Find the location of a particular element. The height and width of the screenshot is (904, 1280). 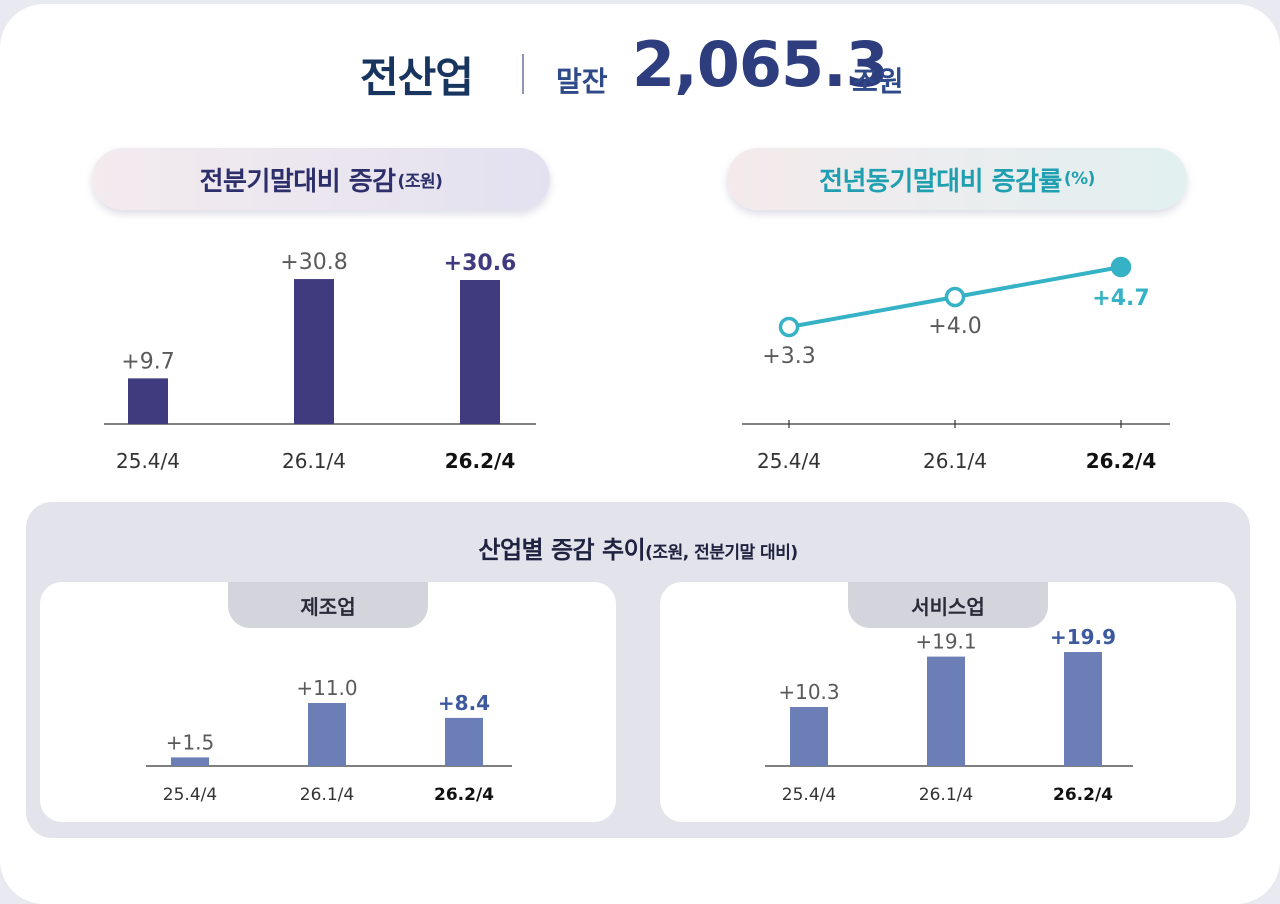

manufacturing-tab: 제조업 is located at coordinates (328, 605).